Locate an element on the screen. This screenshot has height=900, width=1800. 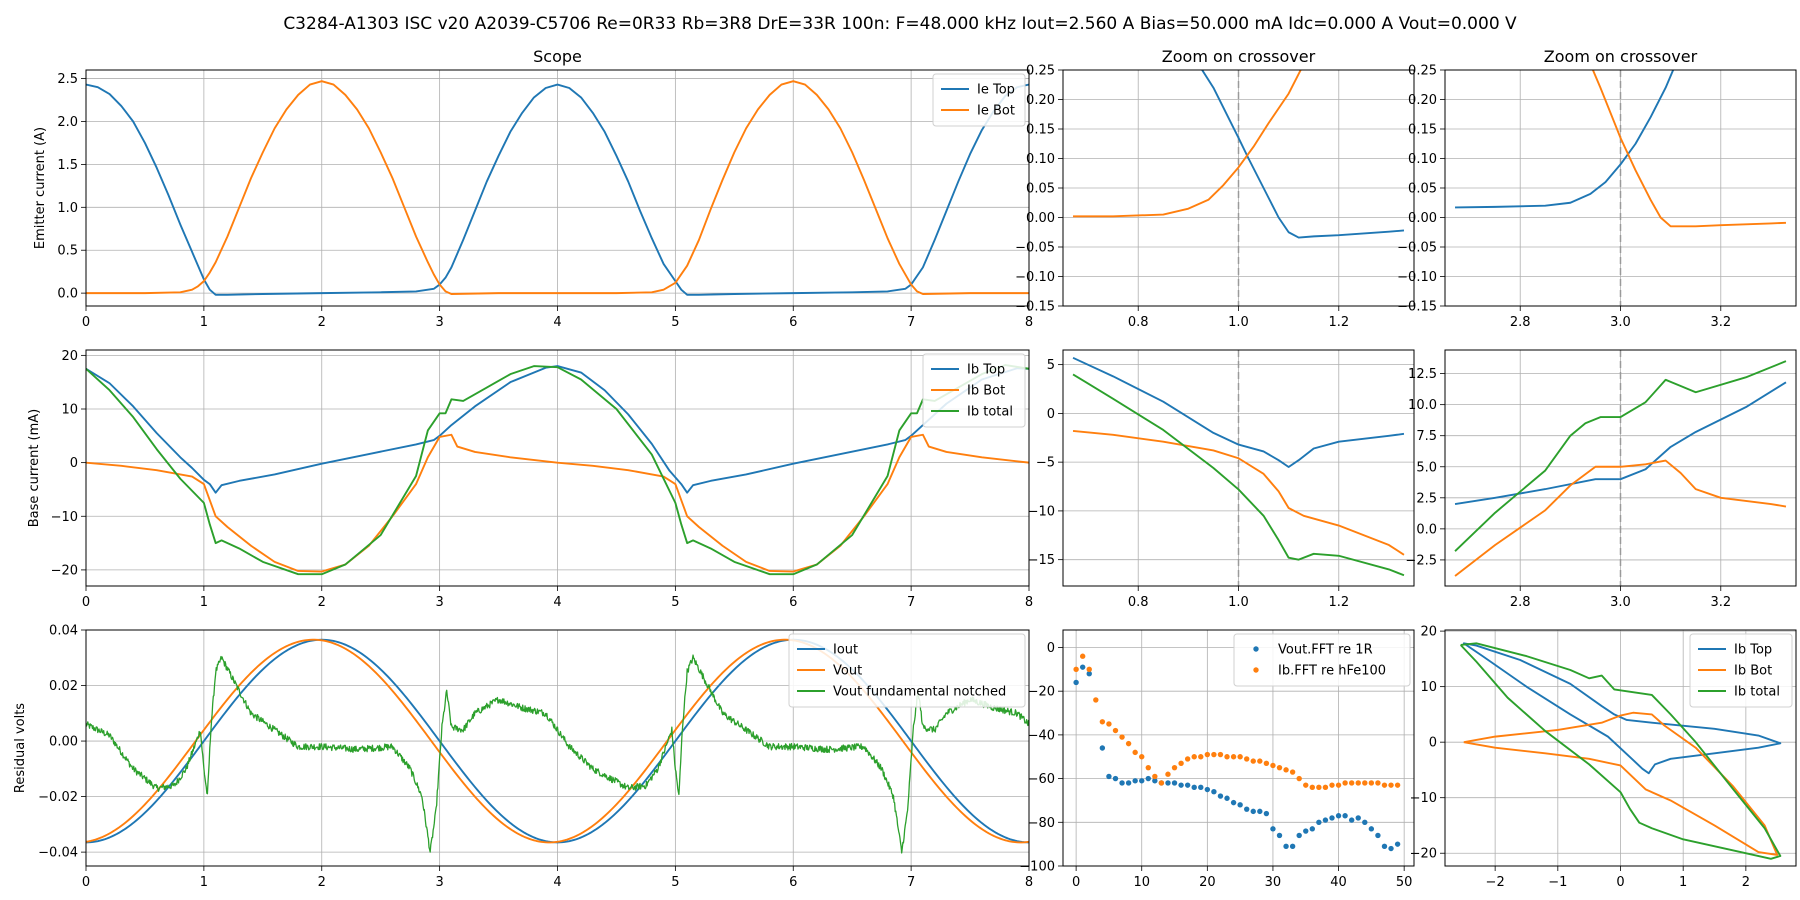
series-line-ie-bot is located at coordinates (557, 187).